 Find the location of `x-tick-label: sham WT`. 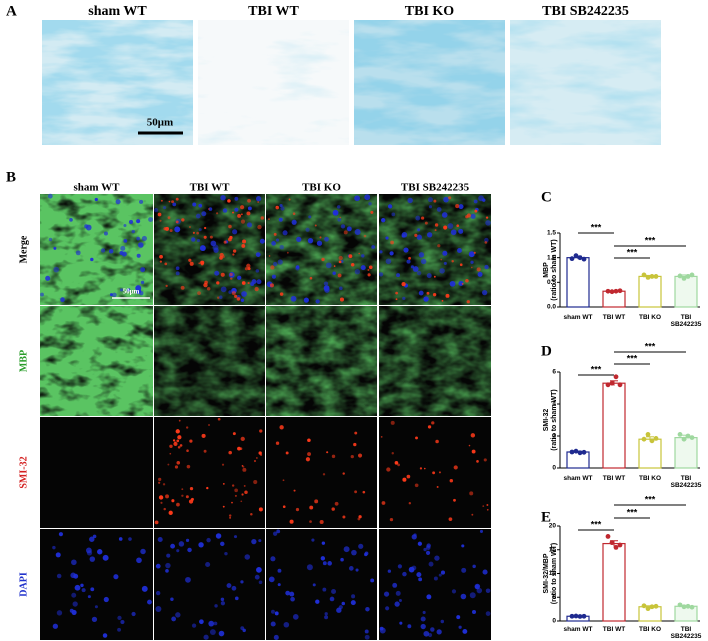

x-tick-label: sham WT is located at coordinates (578, 629).